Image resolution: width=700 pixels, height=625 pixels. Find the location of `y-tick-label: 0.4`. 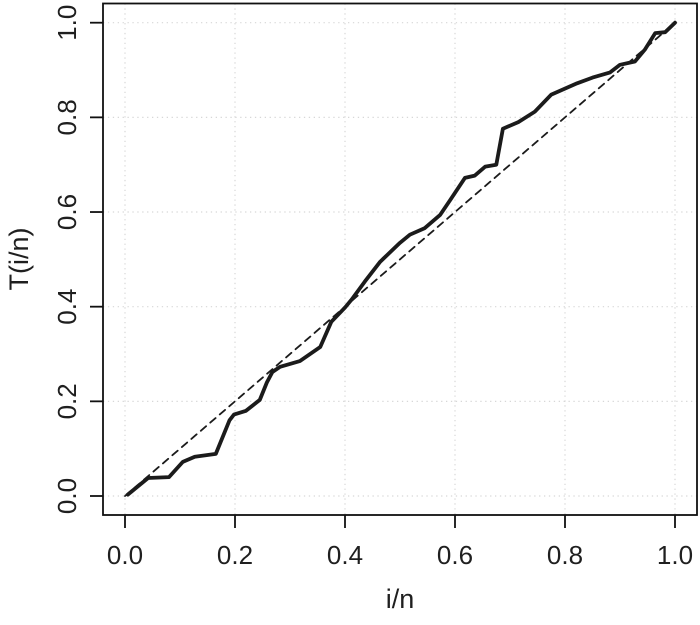

y-tick-label: 0.4 is located at coordinates (67, 307).